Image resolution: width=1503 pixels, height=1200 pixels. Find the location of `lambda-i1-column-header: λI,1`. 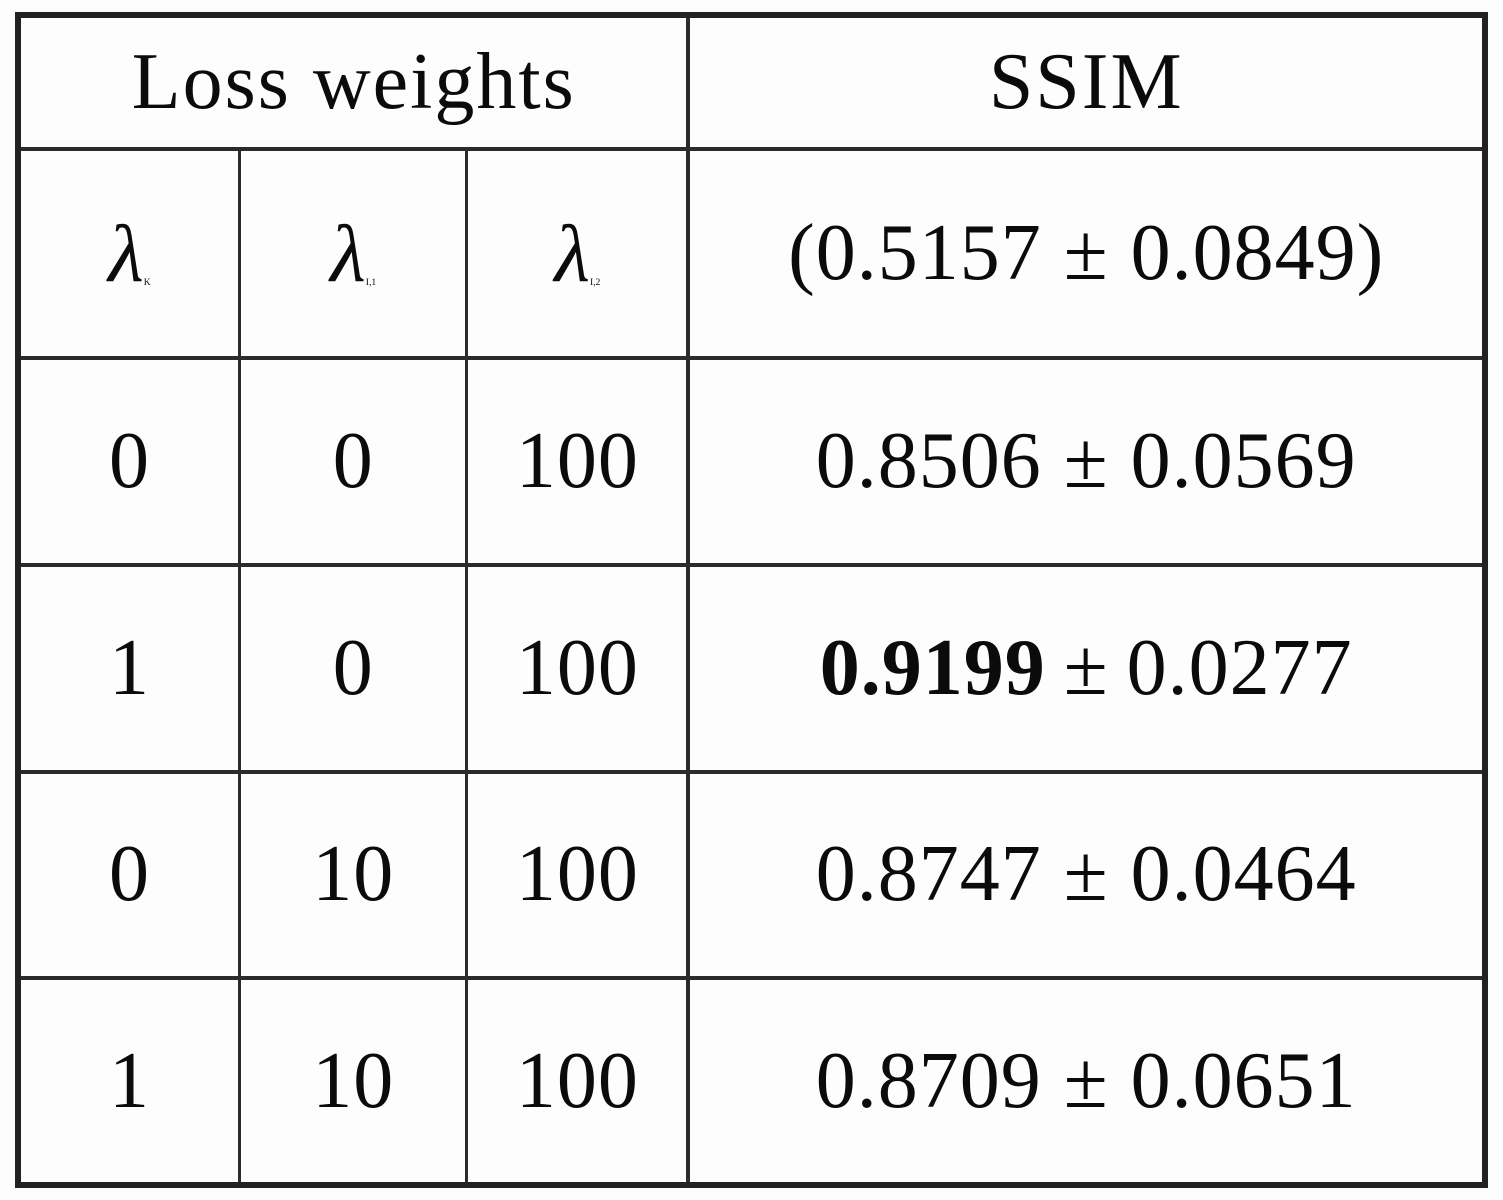

lambda-i1-column-header: λI,1 is located at coordinates (353, 254).